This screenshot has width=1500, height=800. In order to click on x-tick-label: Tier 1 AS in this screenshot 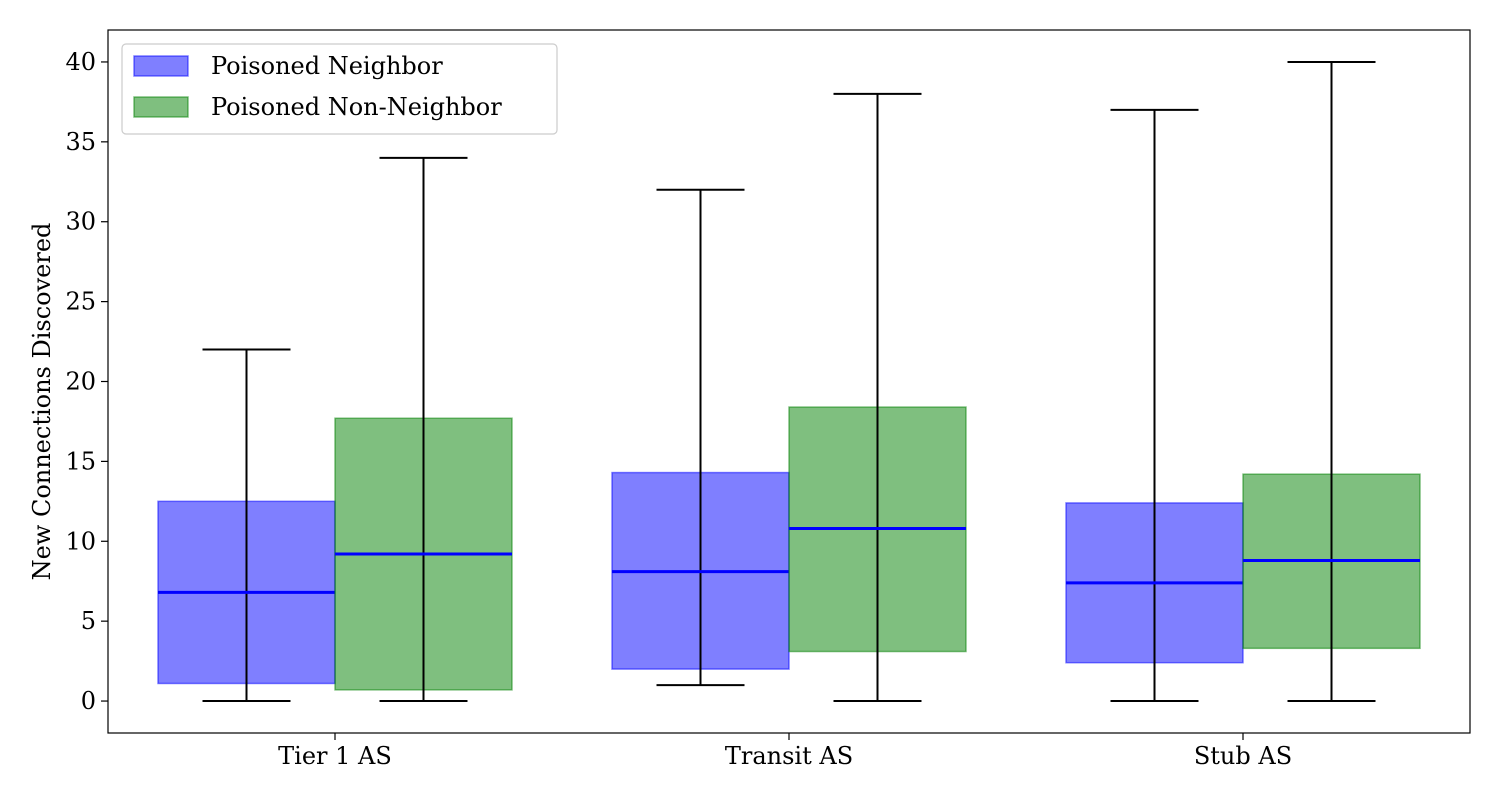, I will do `click(335, 756)`.